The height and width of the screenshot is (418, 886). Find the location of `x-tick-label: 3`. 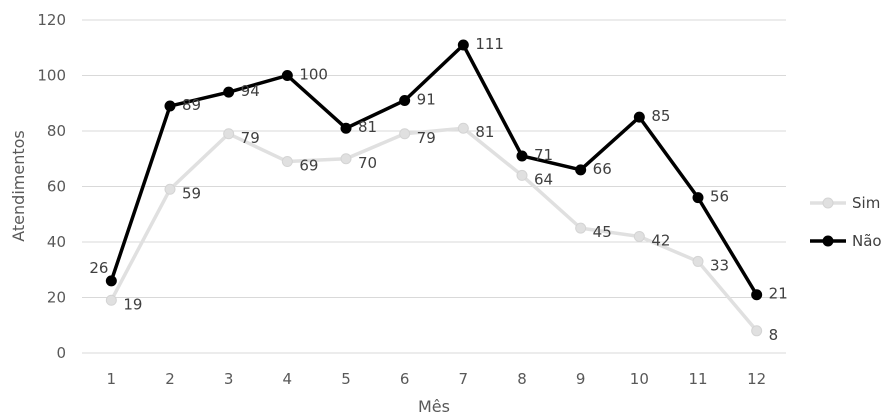

x-tick-label: 3 is located at coordinates (229, 379).